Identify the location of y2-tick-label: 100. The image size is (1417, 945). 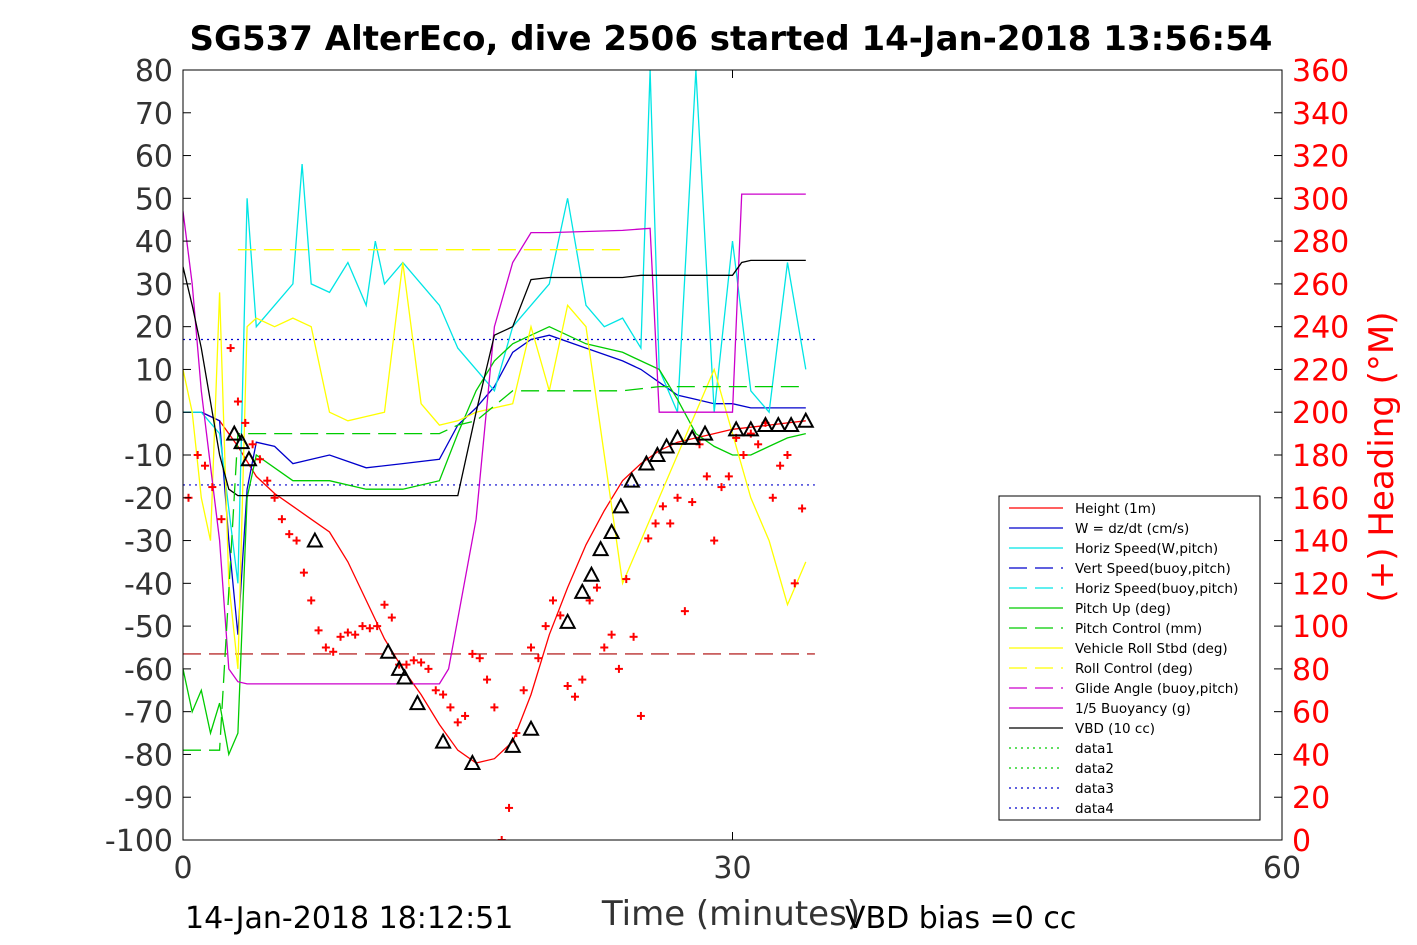
(1320, 627).